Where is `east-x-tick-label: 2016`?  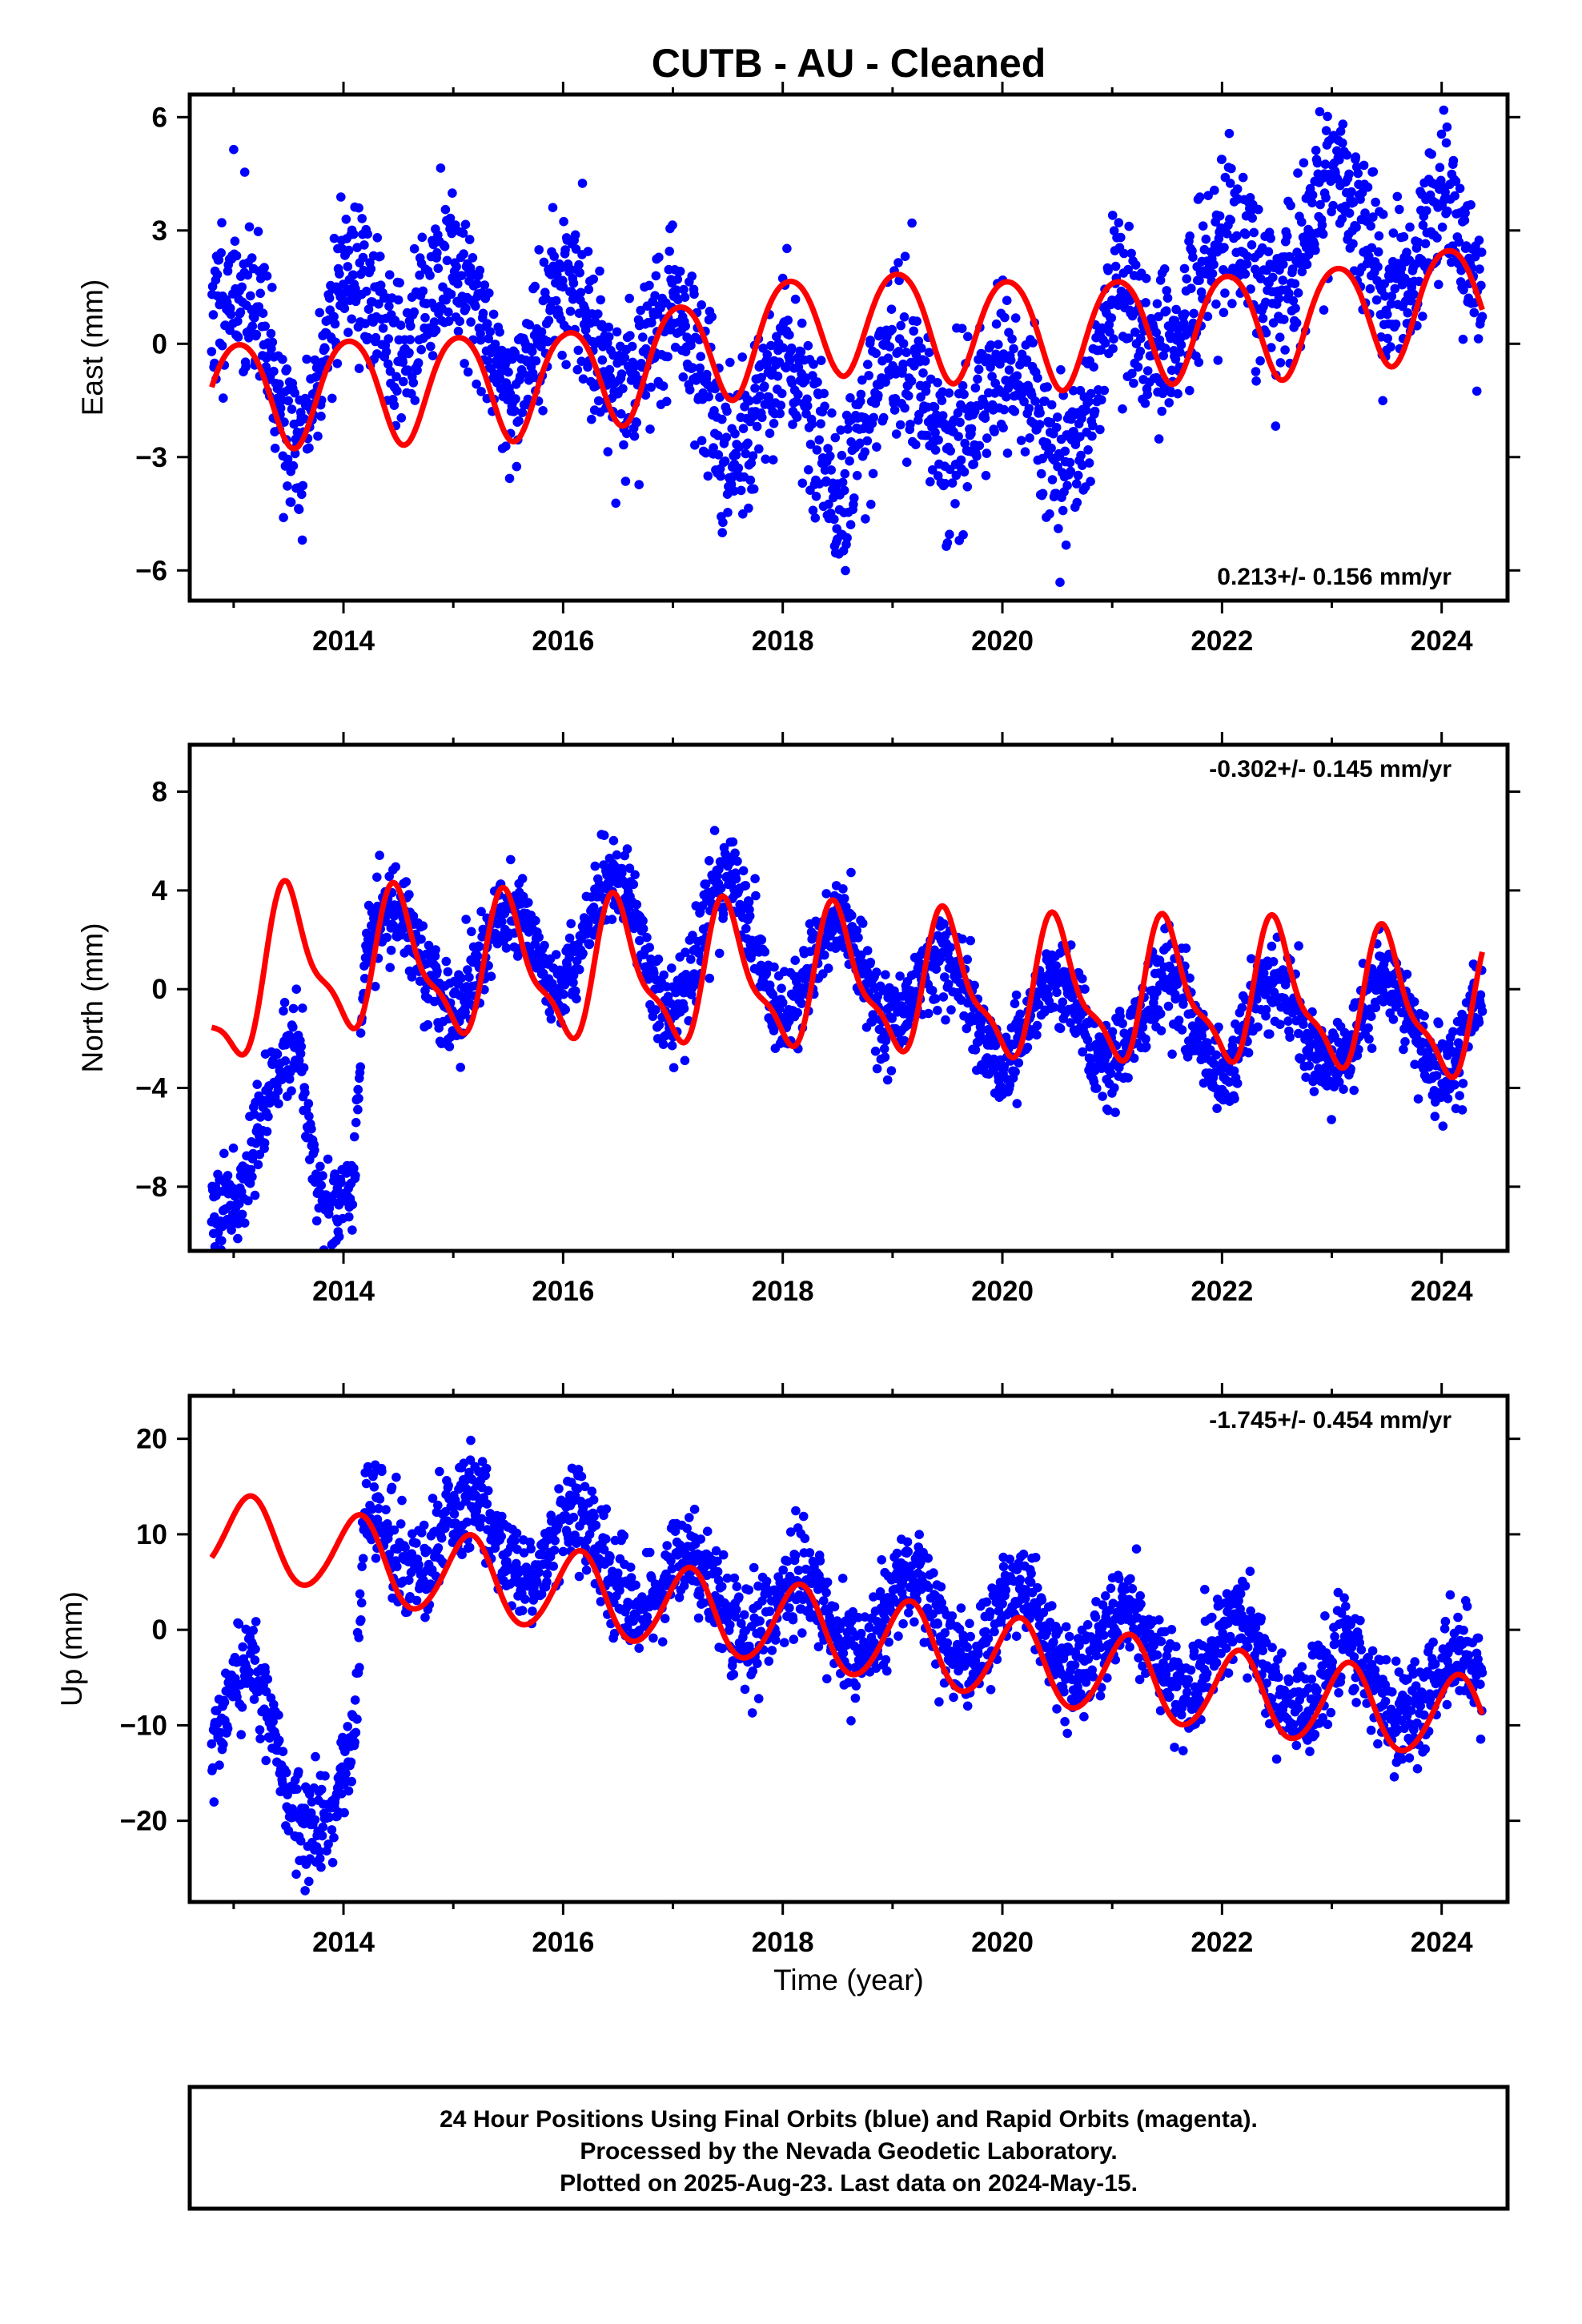
east-x-tick-label: 2016 is located at coordinates (563, 641).